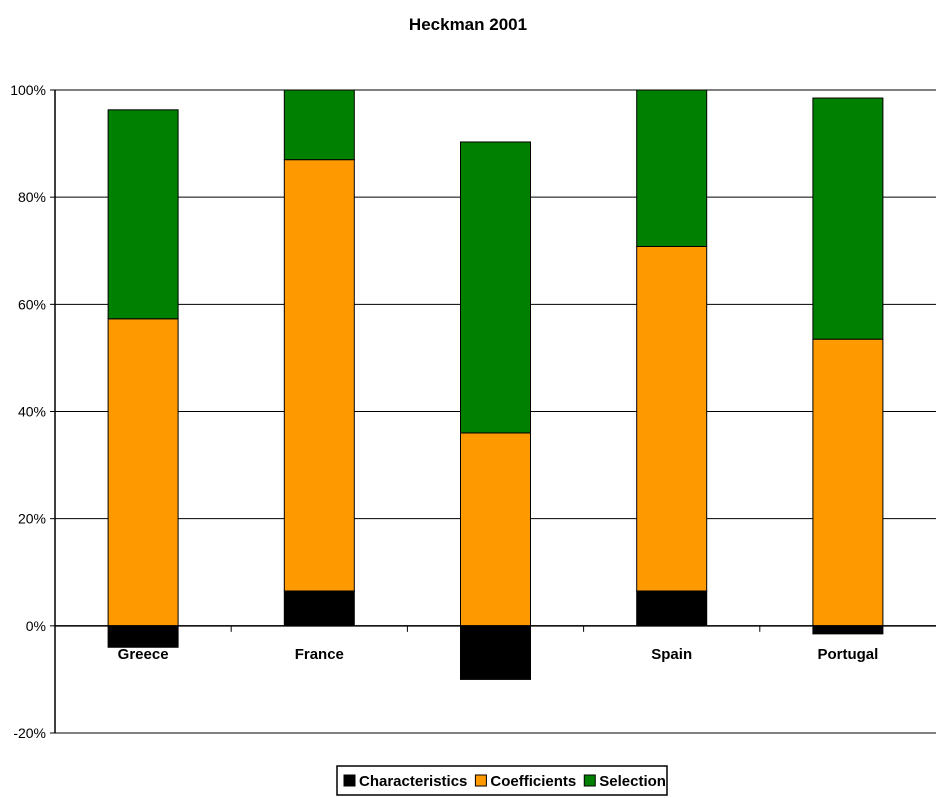  What do you see at coordinates (29, 733) in the screenshot?
I see `y-tick-label: -20%` at bounding box center [29, 733].